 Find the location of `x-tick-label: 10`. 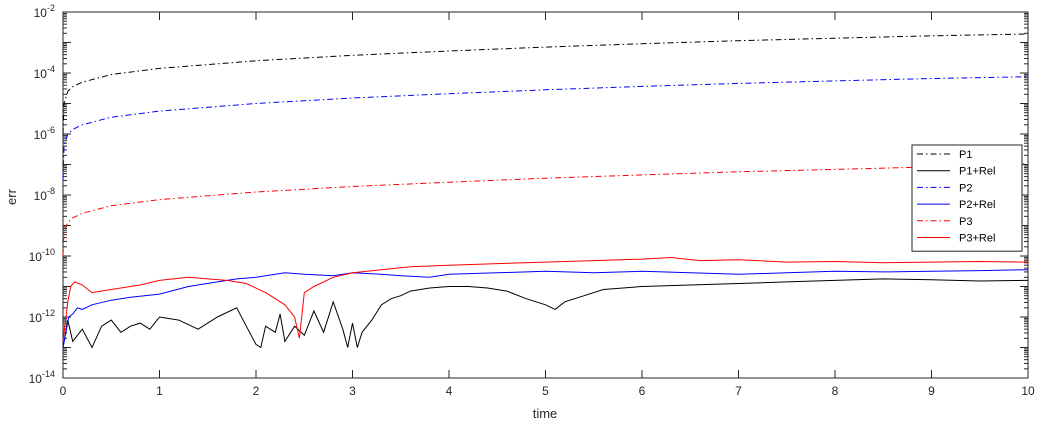

x-tick-label: 10 is located at coordinates (1028, 391).